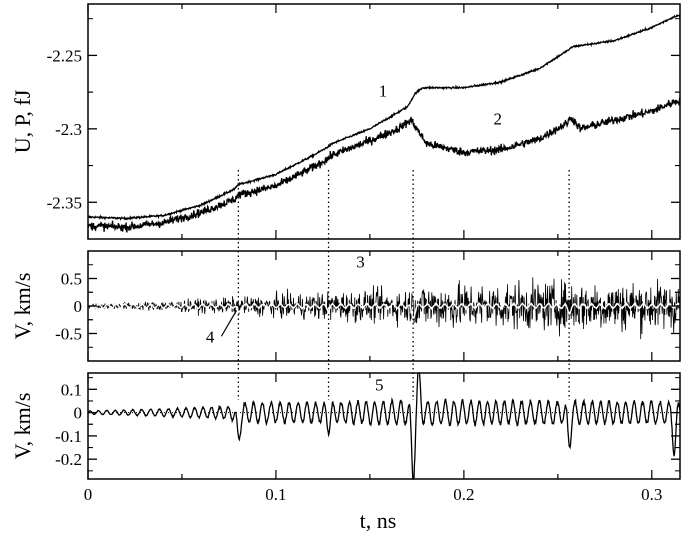 This screenshot has height=536, width=692. I want to click on y-tick-label: -0.2, so click(68, 459).